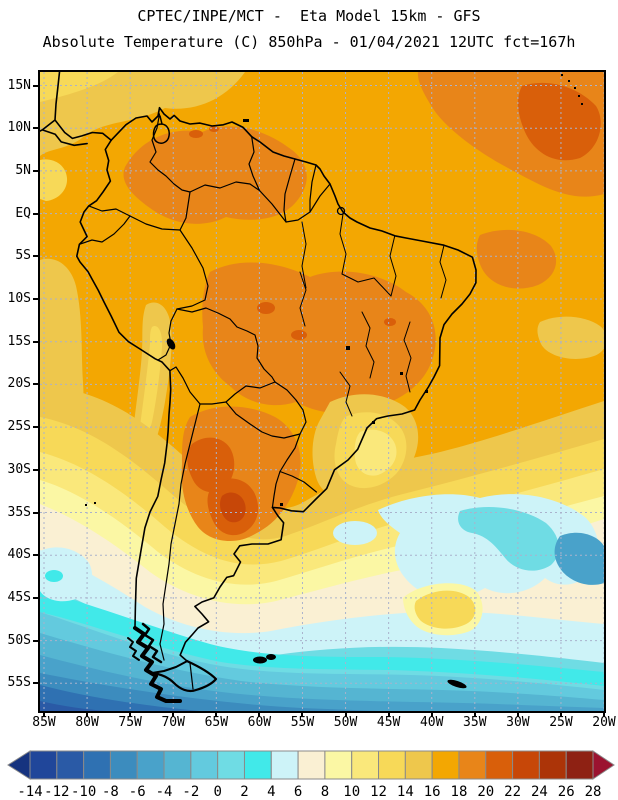 The image size is (618, 800). Describe the element at coordinates (19, 597) in the screenshot. I see `lat-label-45S: 45S` at that location.